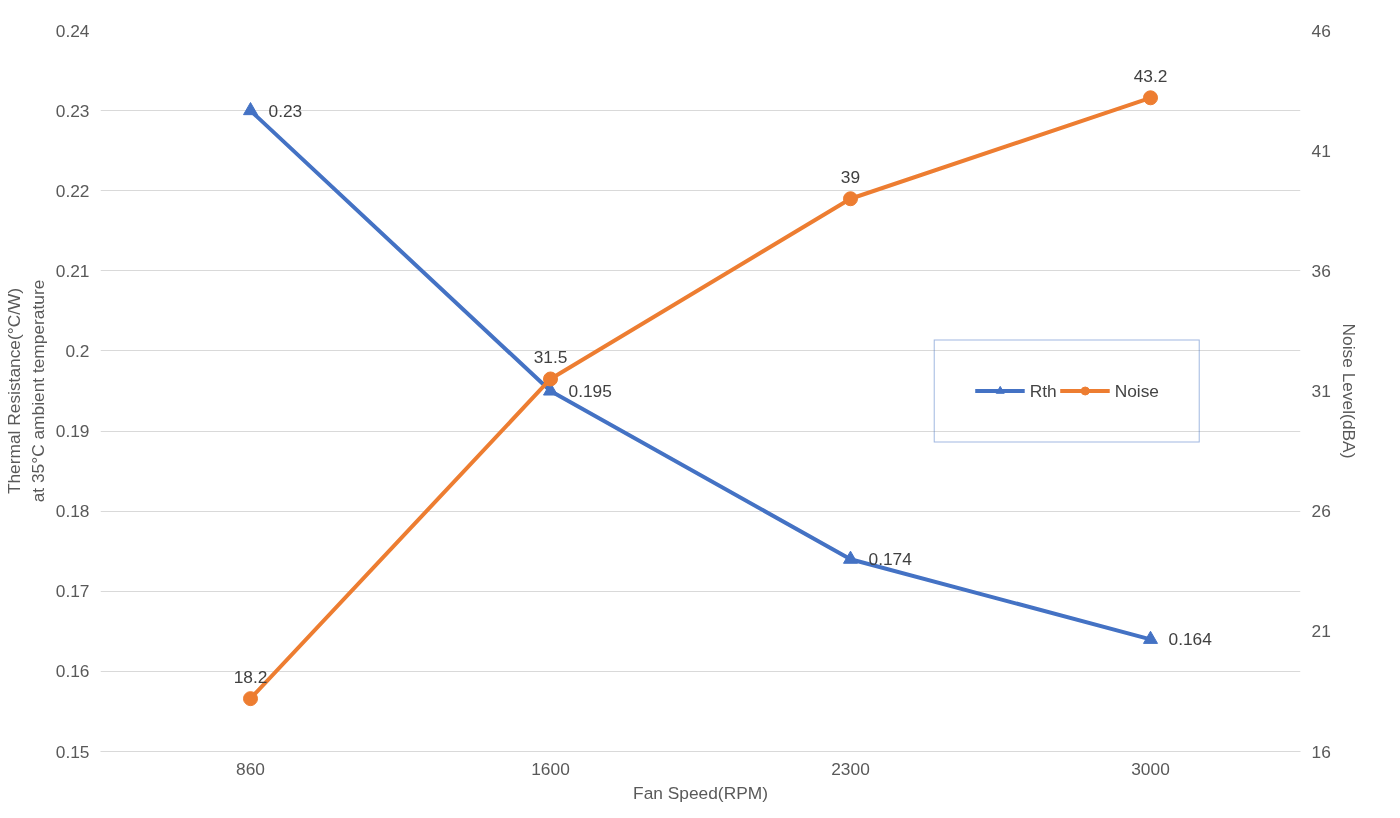 The image size is (1400, 818). Describe the element at coordinates (1321, 270) in the screenshot. I see `y2-tick-label: 36` at that location.